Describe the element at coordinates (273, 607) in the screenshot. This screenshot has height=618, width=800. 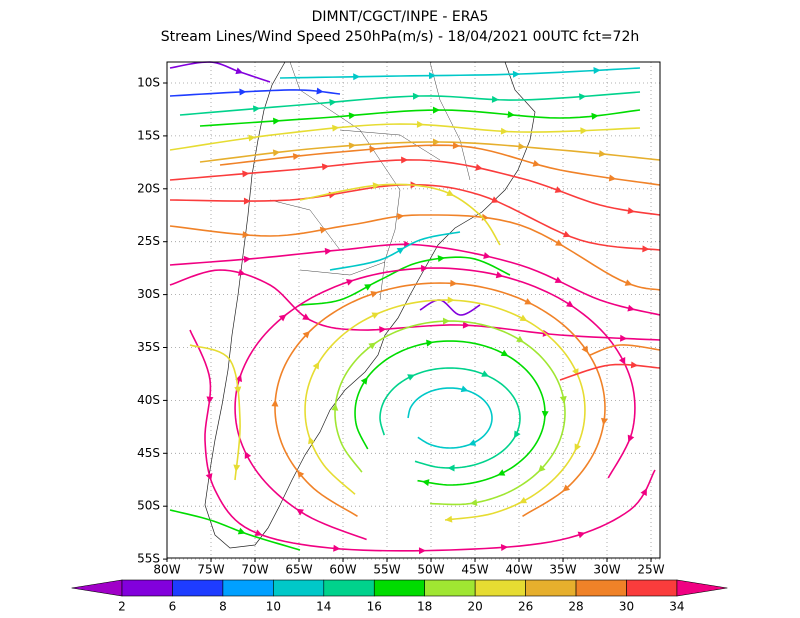
I see `colorbar-label: 10` at that location.